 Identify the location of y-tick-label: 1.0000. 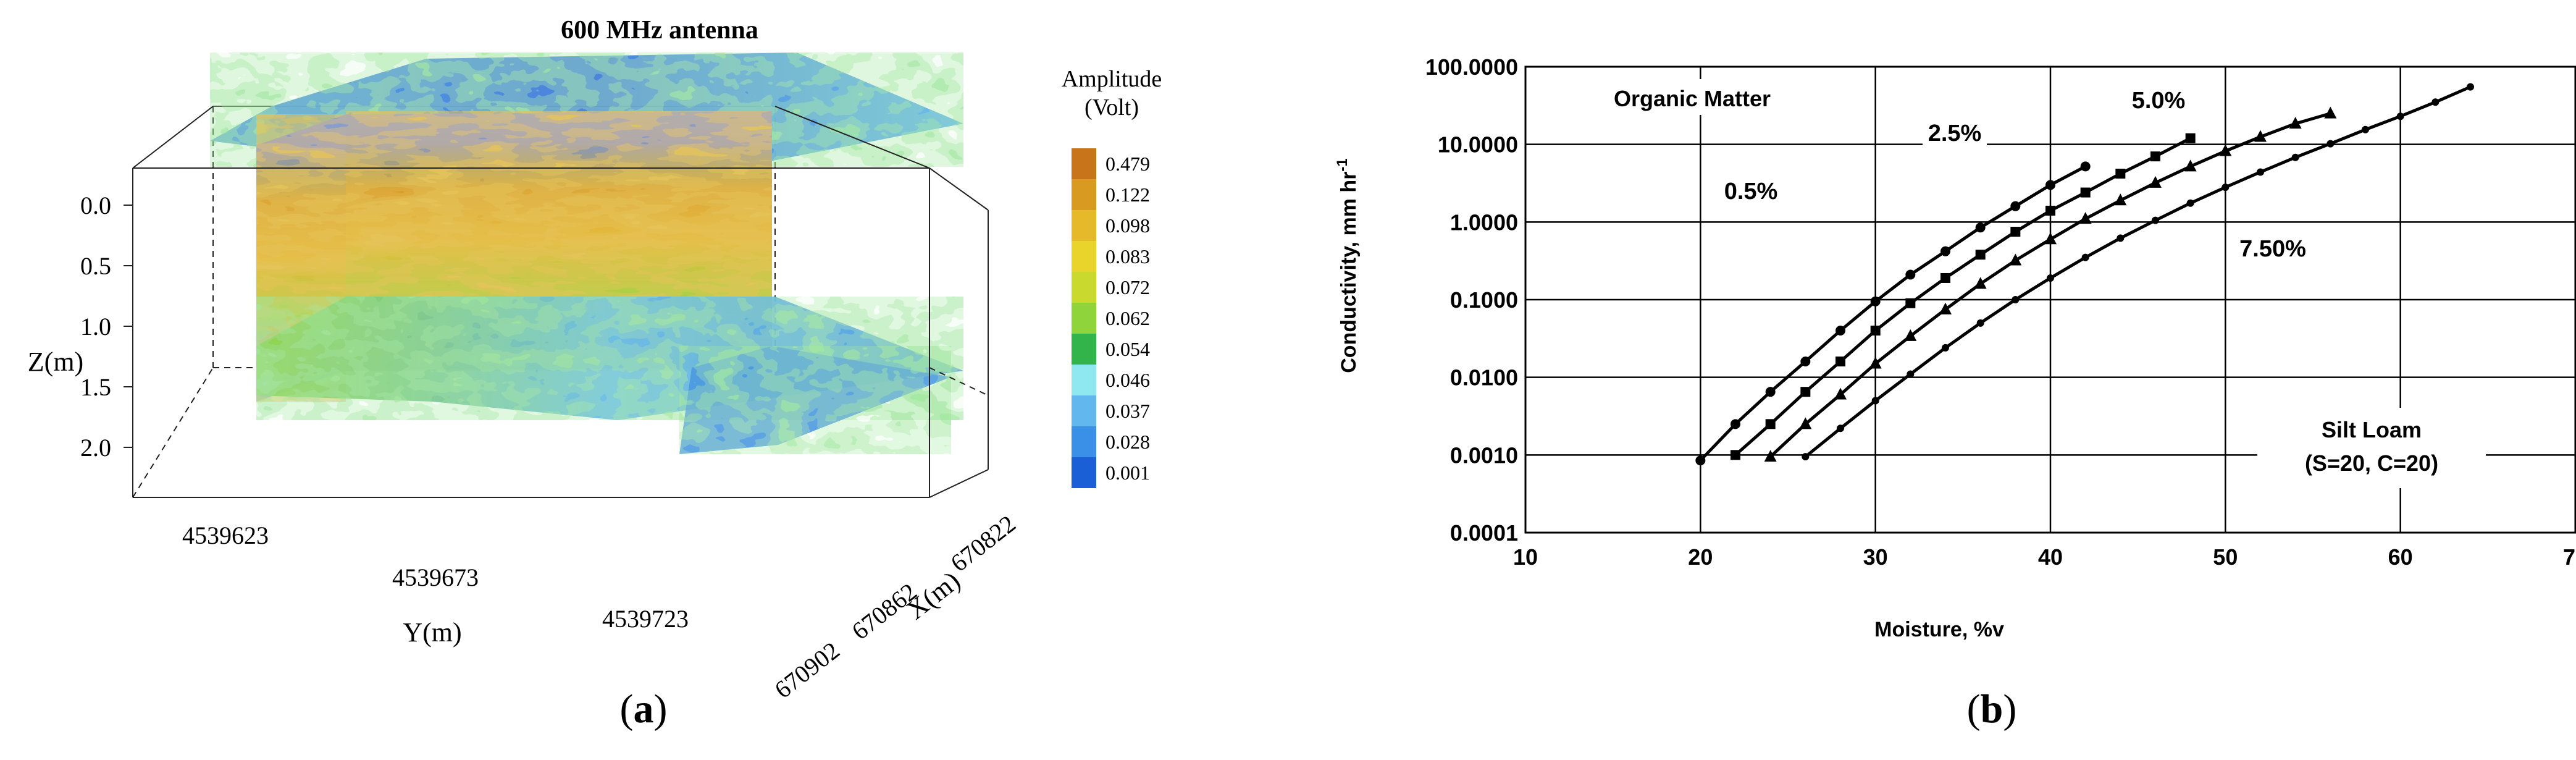
(1484, 222).